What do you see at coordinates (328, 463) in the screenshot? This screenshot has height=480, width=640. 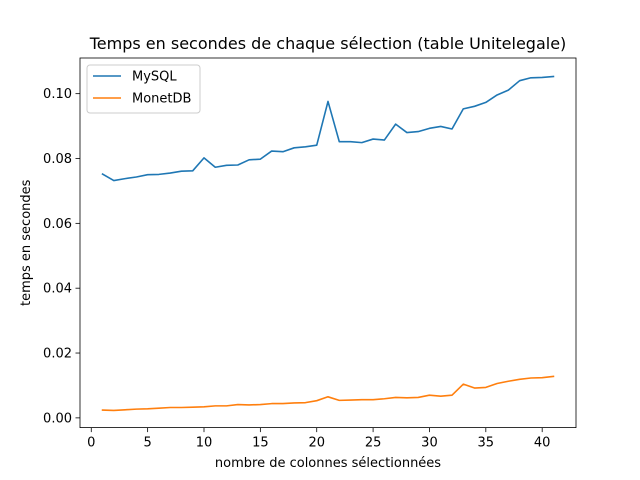 I see `x-axis-title: nombre de colonnes sélectionnées` at bounding box center [328, 463].